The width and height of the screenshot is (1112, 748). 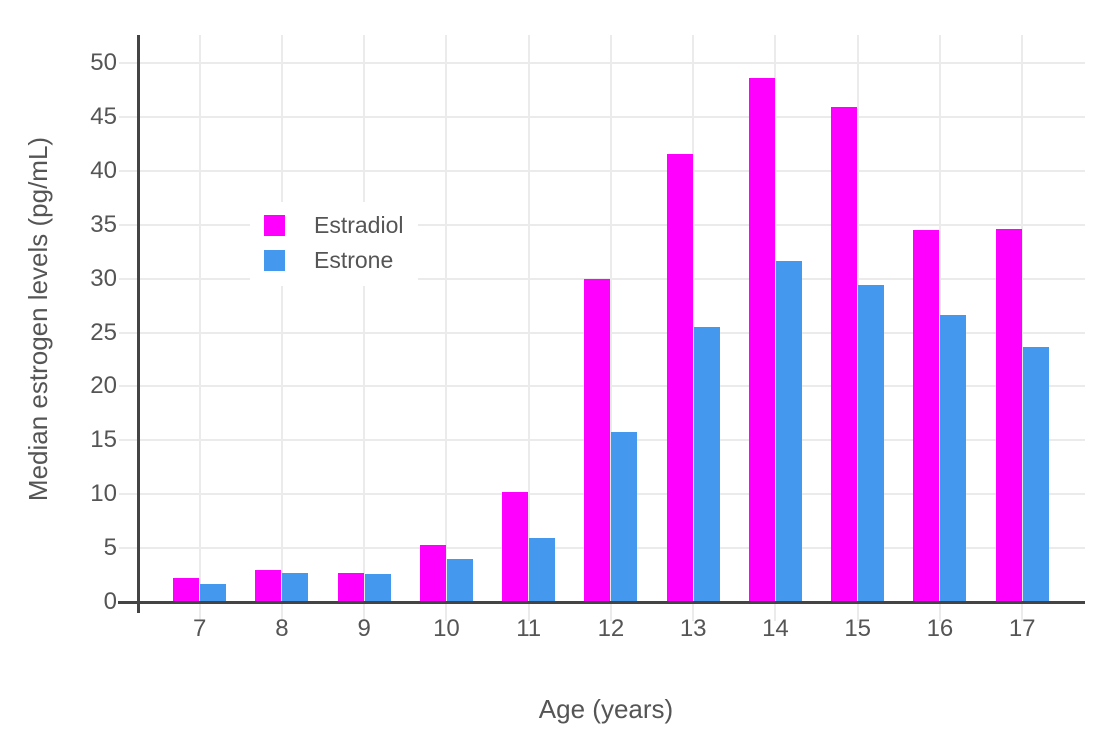 I want to click on y-tick-label: 5, so click(x=110, y=548).